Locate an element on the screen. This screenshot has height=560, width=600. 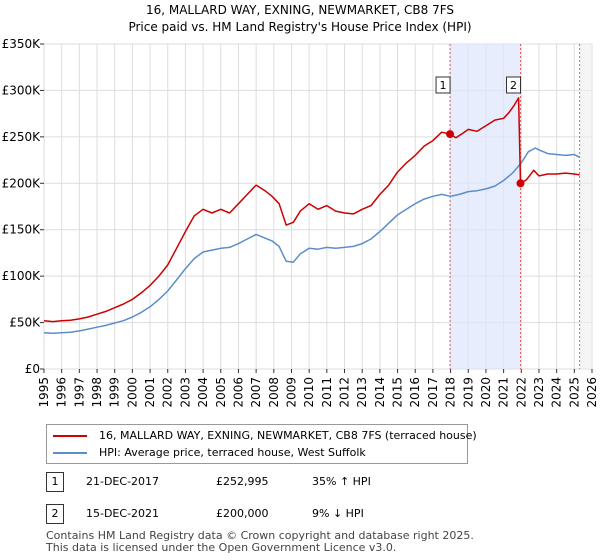
y-tick-label: £350K is located at coordinates (22, 44).